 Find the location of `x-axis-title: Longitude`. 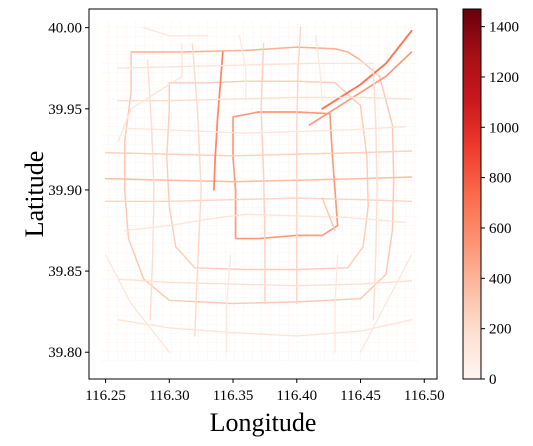

x-axis-title: Longitude is located at coordinates (263, 422).